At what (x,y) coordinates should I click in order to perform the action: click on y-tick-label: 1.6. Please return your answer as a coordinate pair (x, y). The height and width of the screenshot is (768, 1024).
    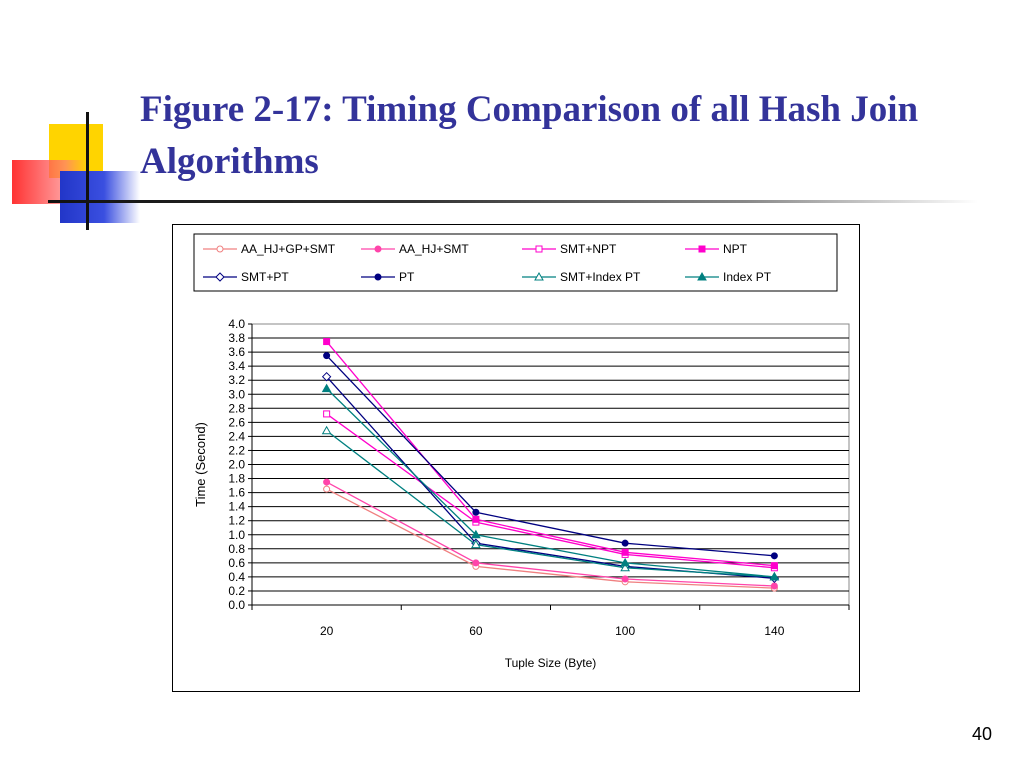
    Looking at the image, I should click on (236, 493).